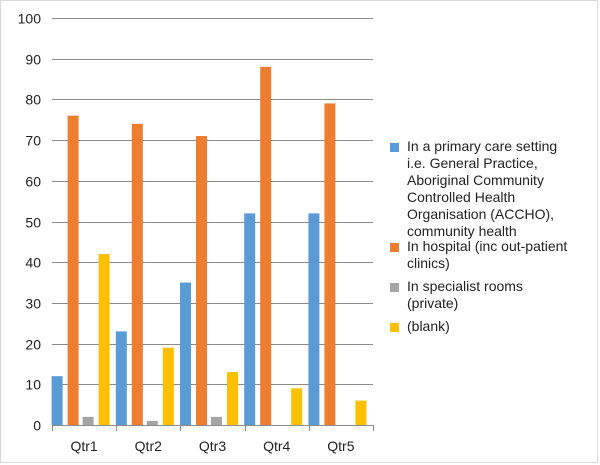 The width and height of the screenshot is (600, 465). I want to click on x-tick-label: Qtr5, so click(340, 446).